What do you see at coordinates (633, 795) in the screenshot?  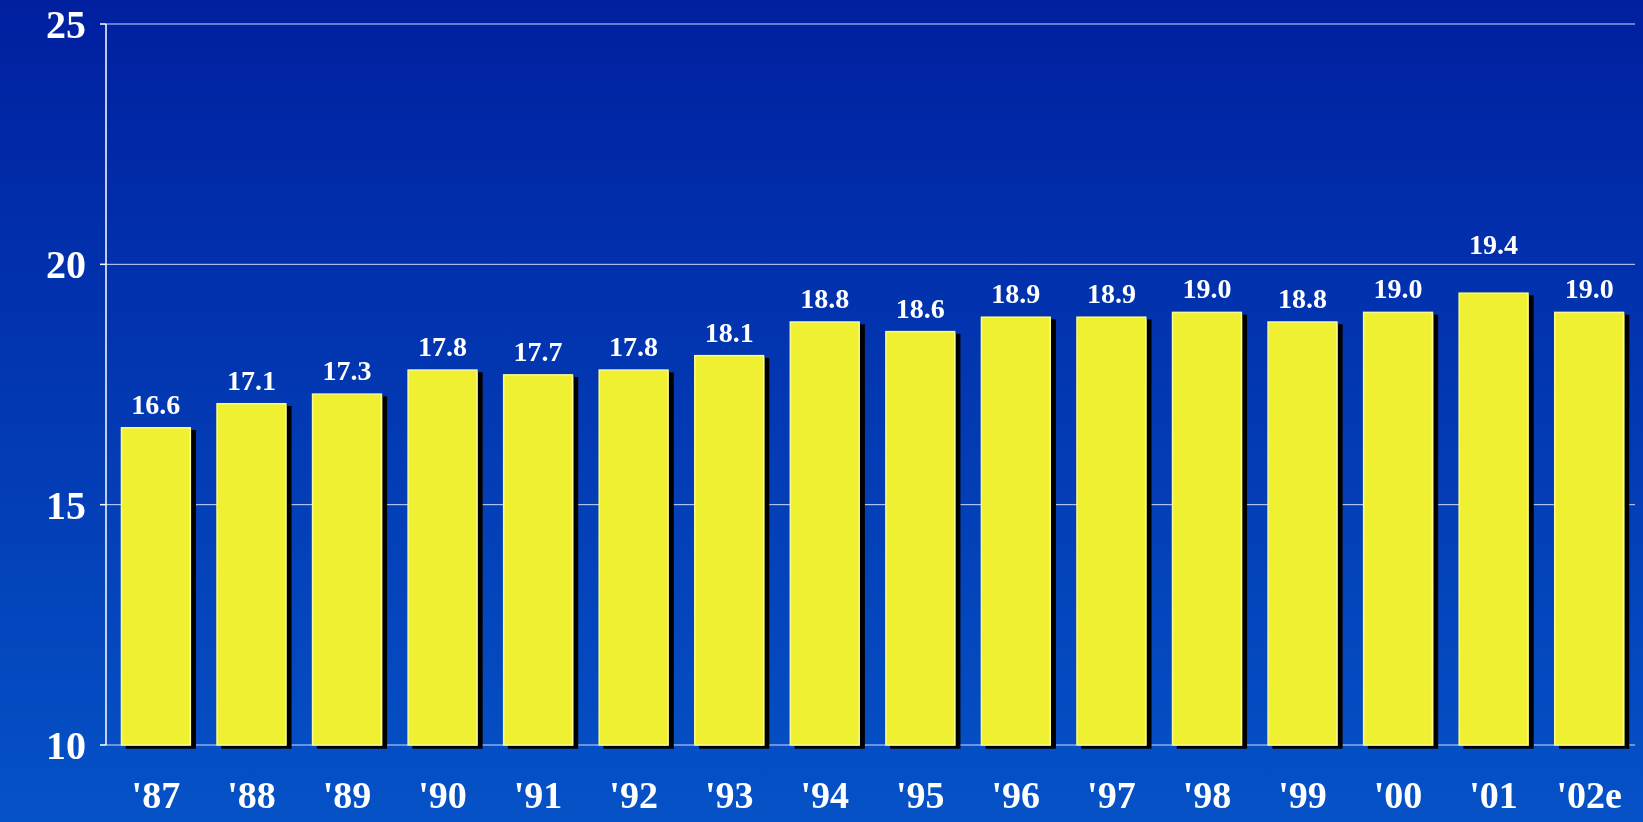 I see `x-tick-label: '92` at bounding box center [633, 795].